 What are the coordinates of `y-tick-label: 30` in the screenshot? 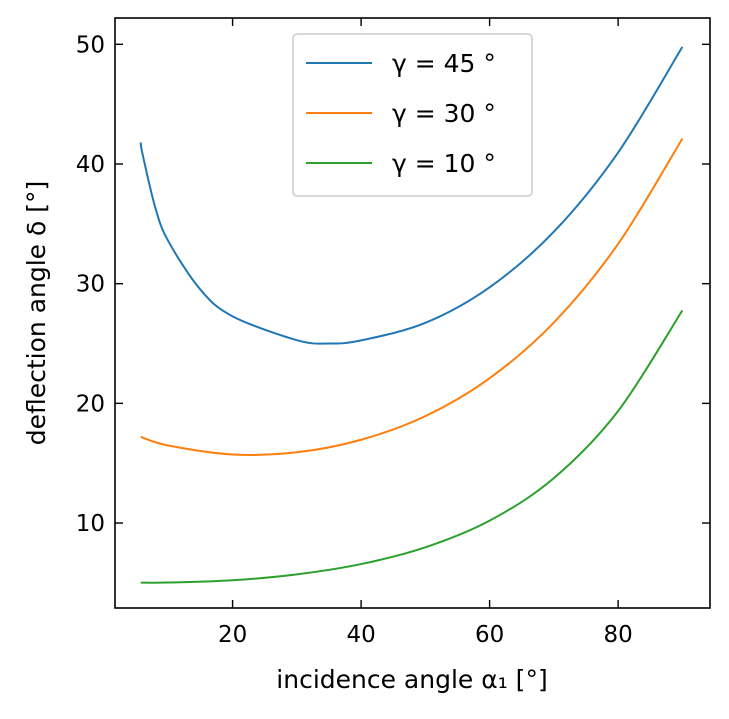 It's located at (90, 285).